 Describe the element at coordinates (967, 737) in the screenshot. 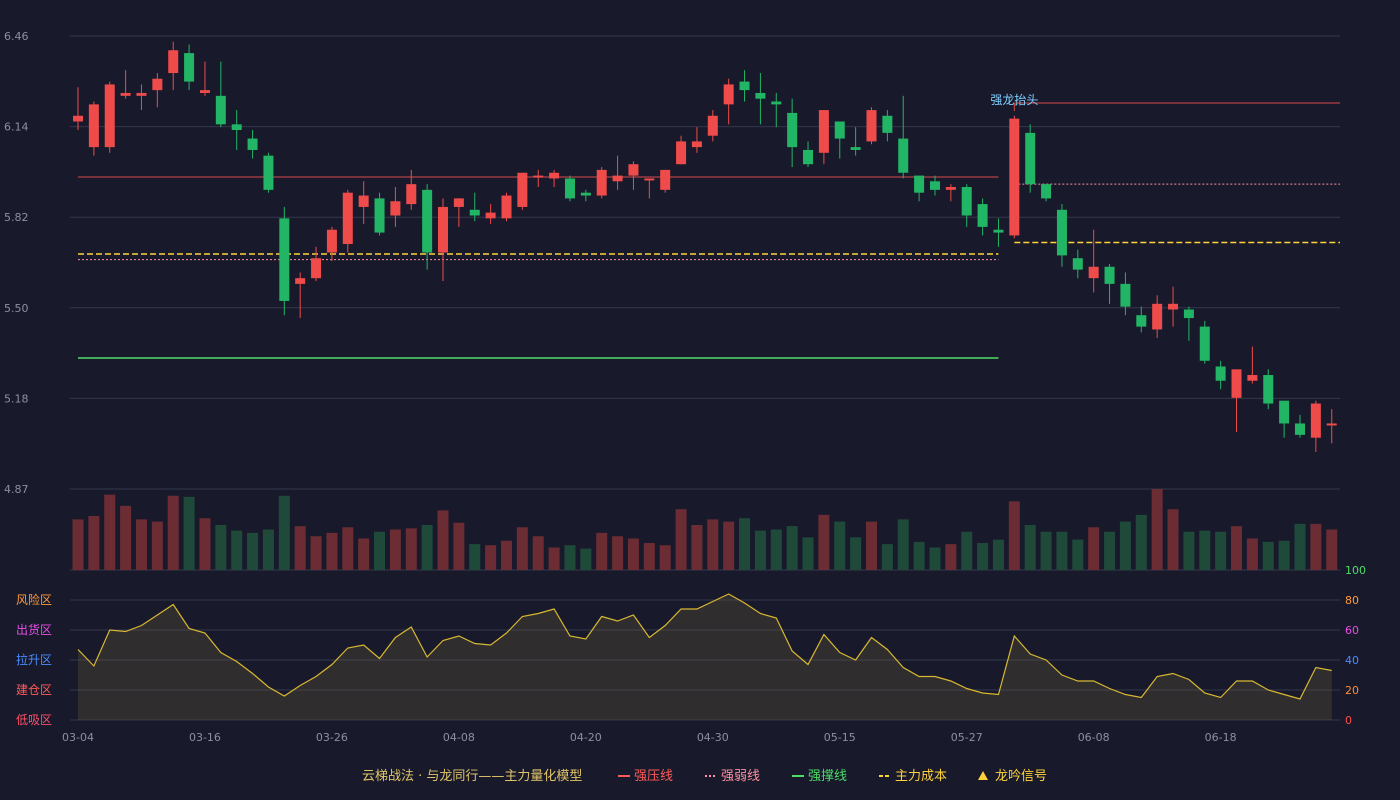

I see `date-tick-label: 05-27` at that location.